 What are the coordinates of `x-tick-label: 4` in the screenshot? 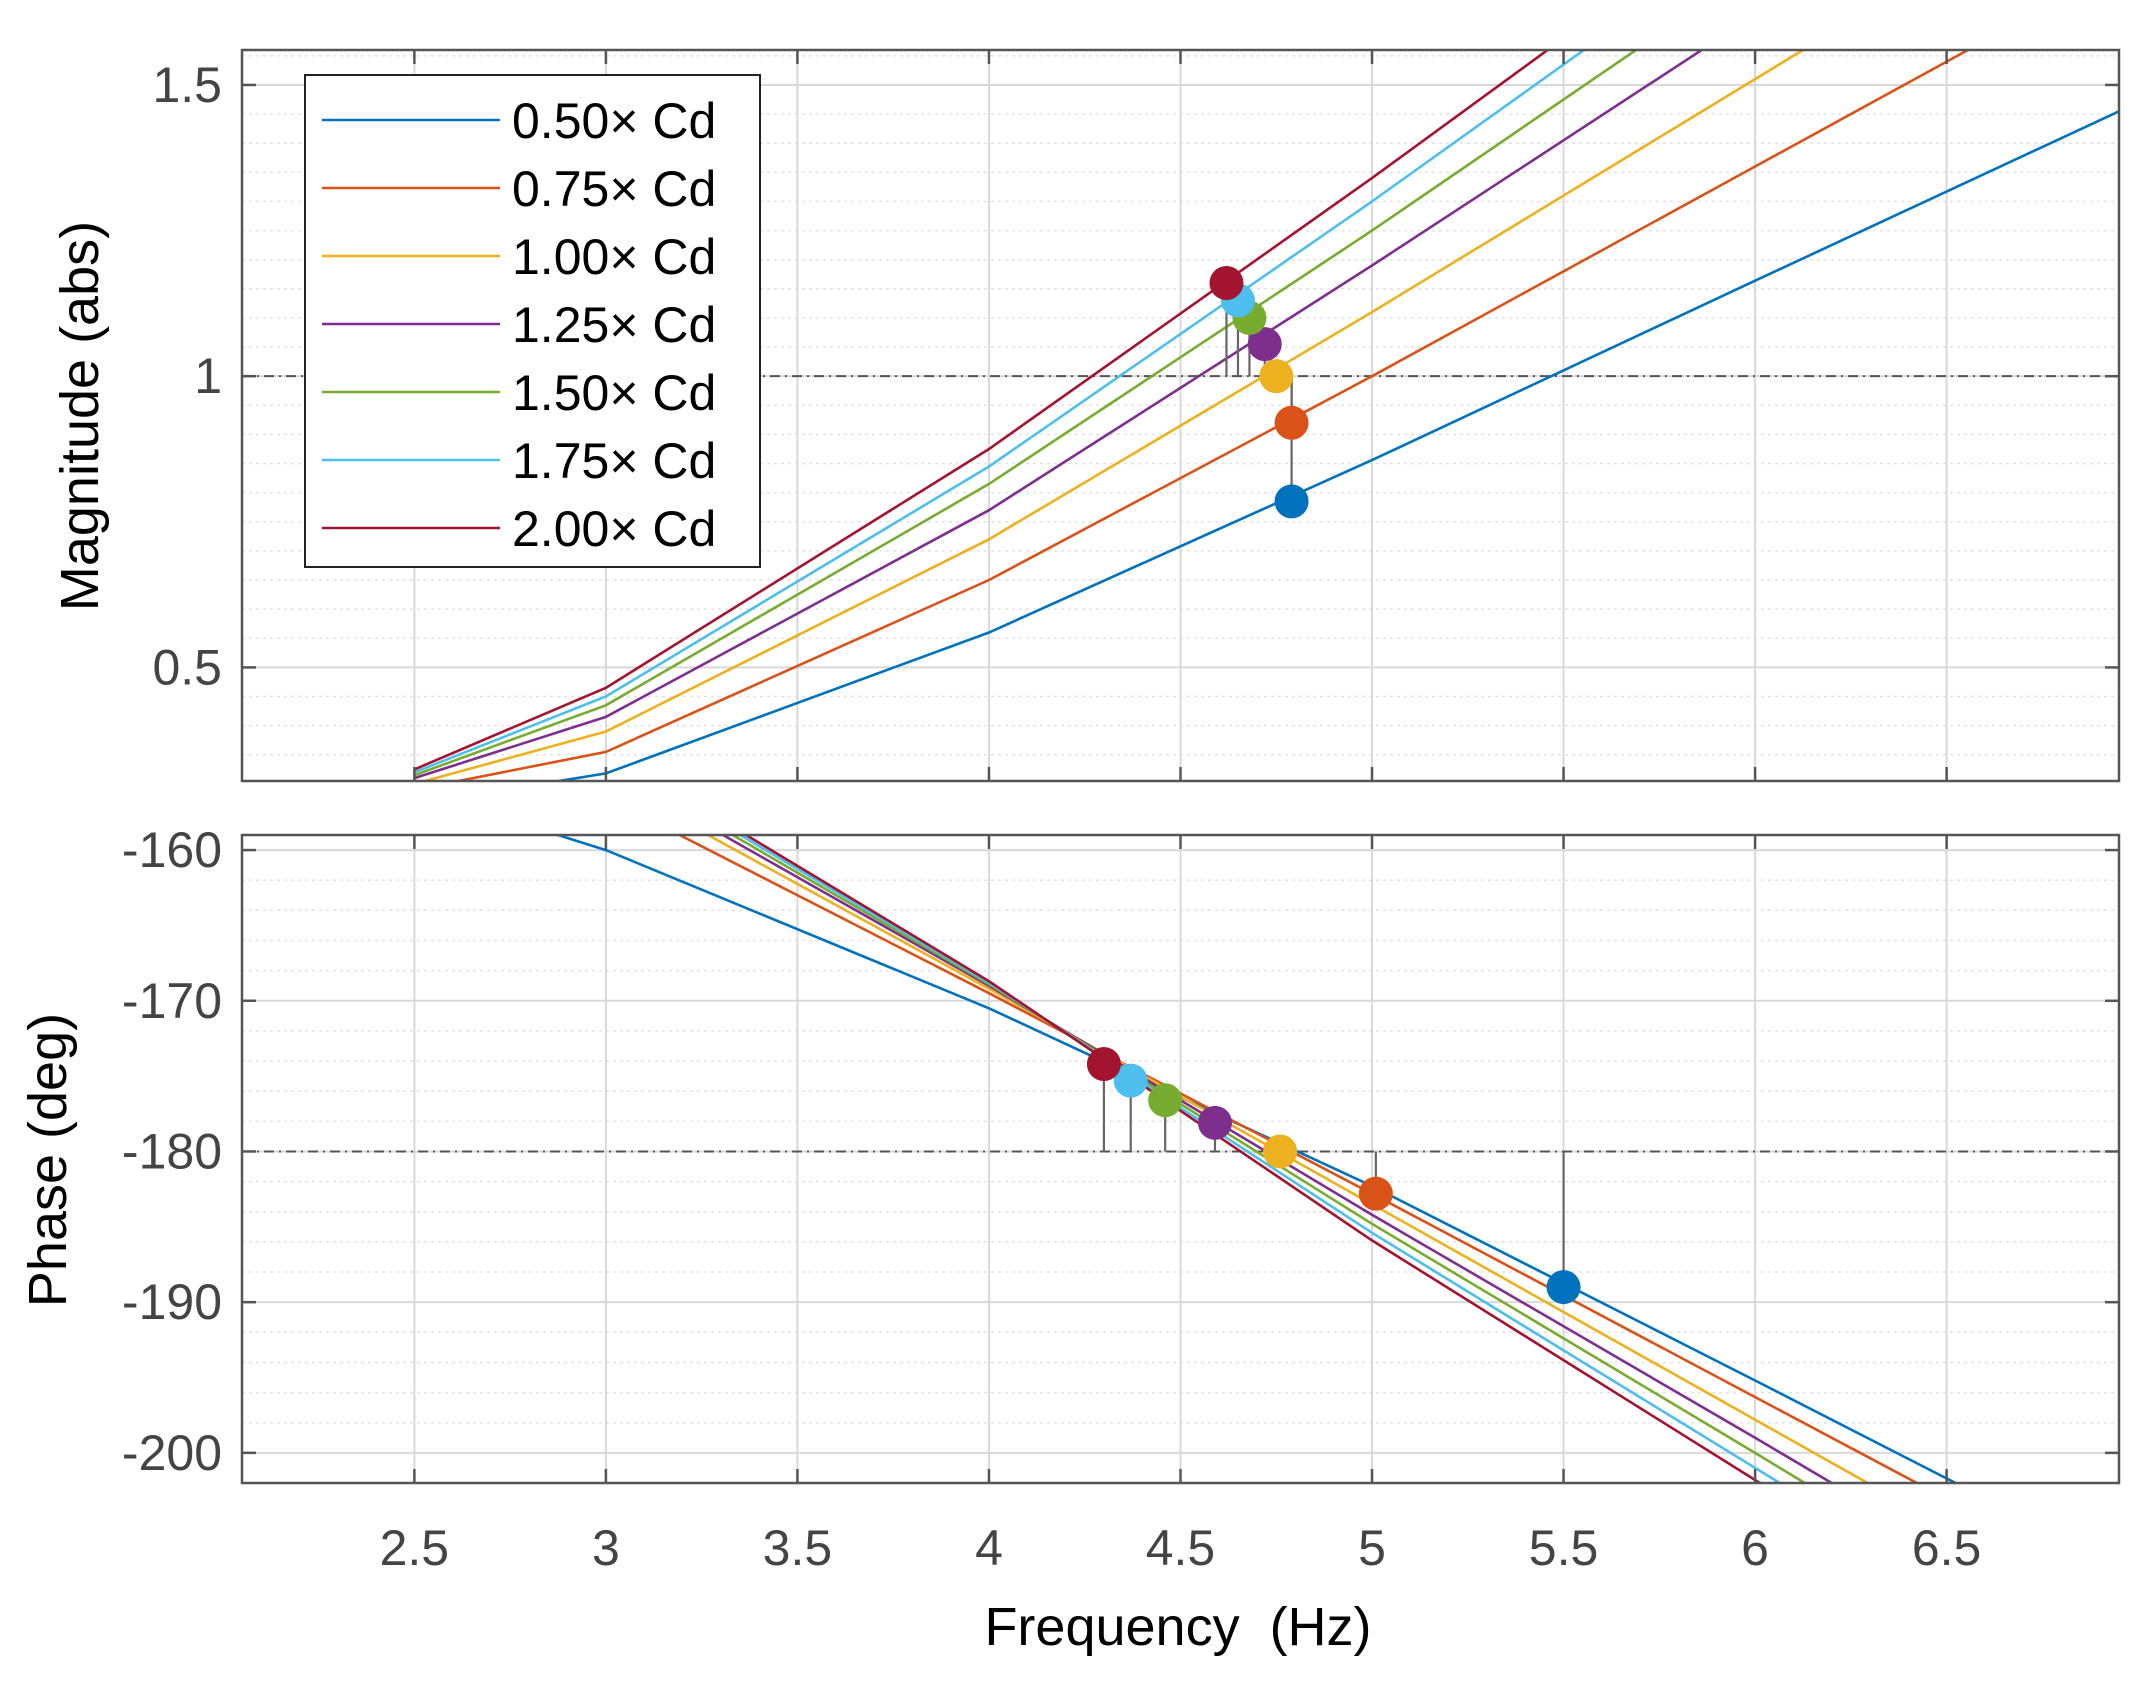 It's located at (989, 1548).